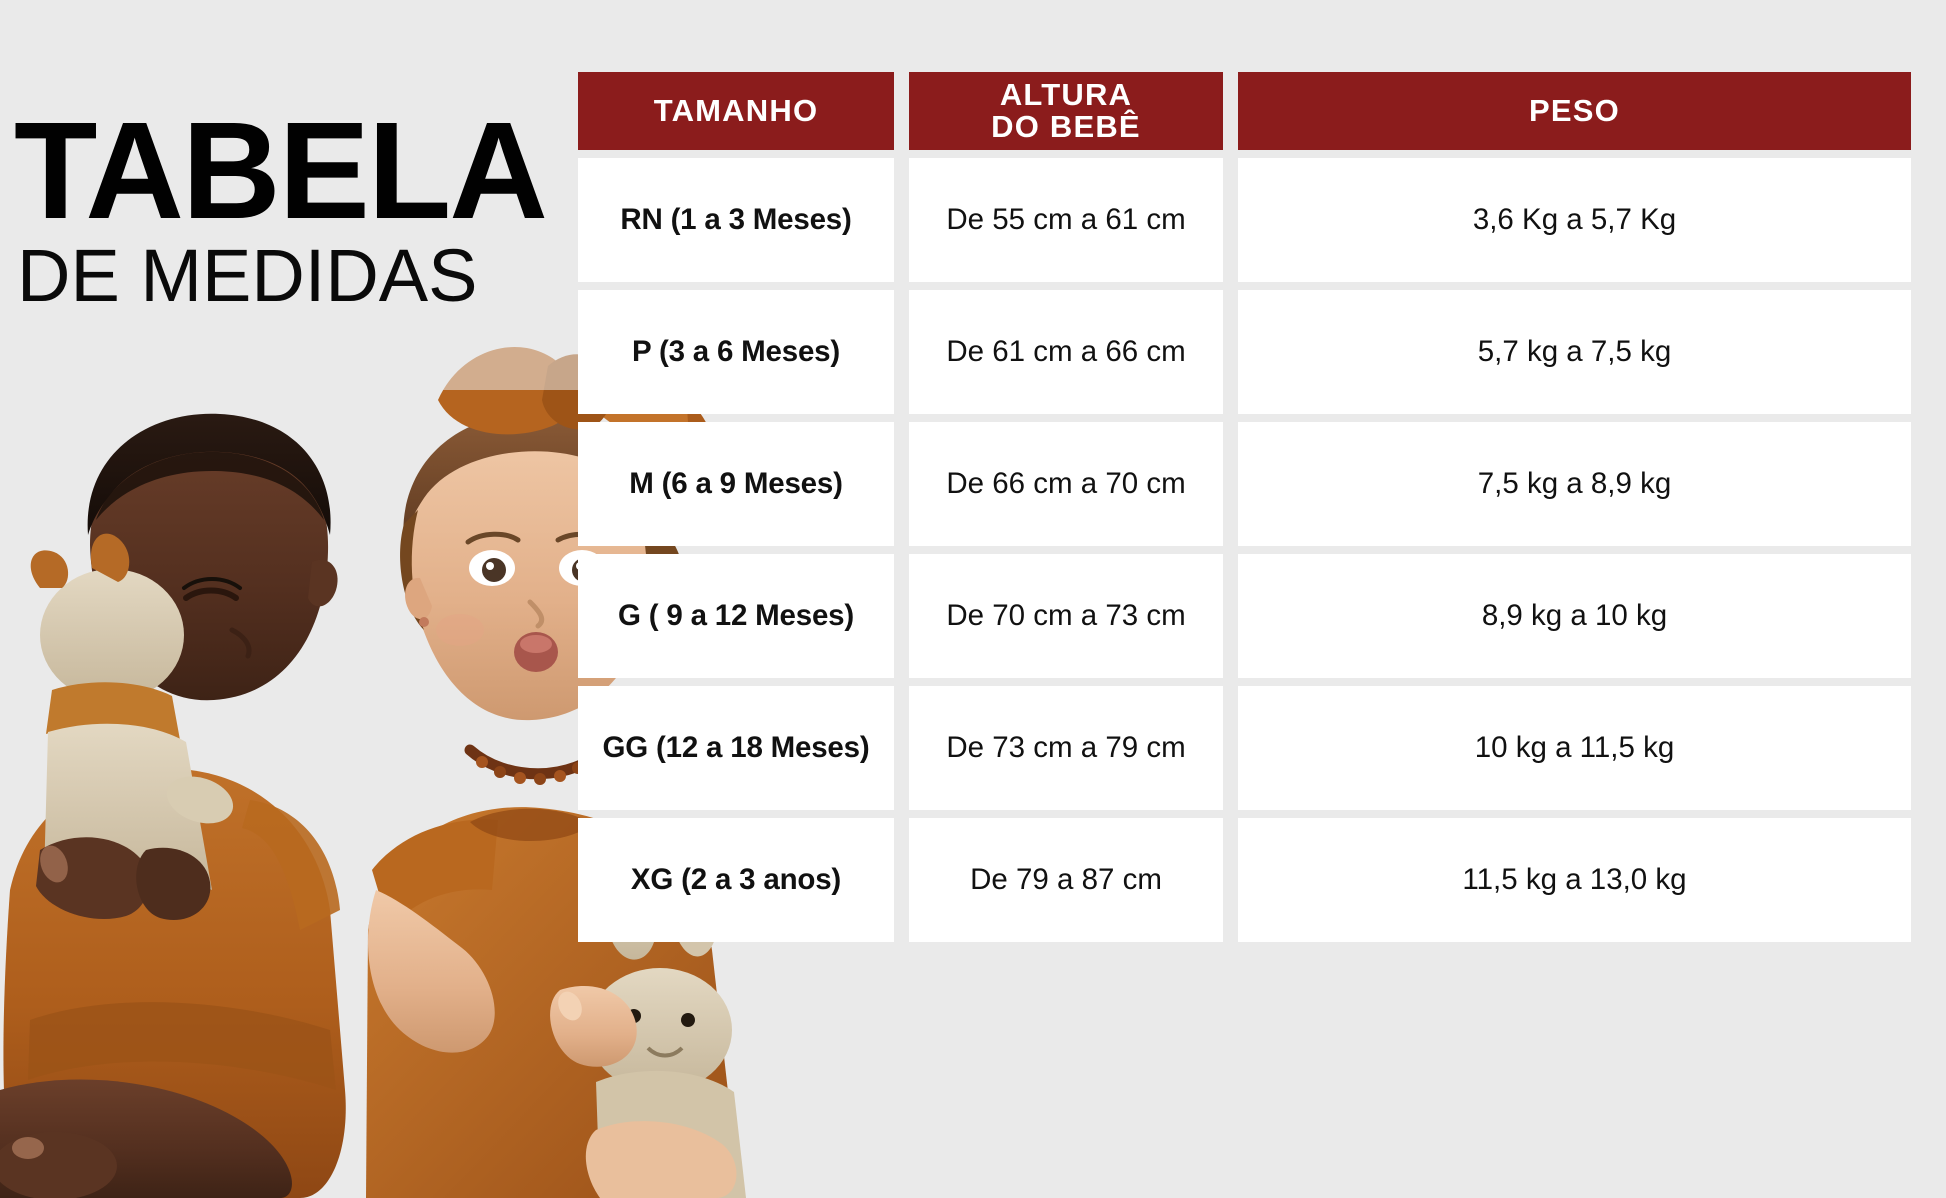  Describe the element at coordinates (1574, 748) in the screenshot. I see `cell-peso: 10 kg a 11,5 kg` at that location.